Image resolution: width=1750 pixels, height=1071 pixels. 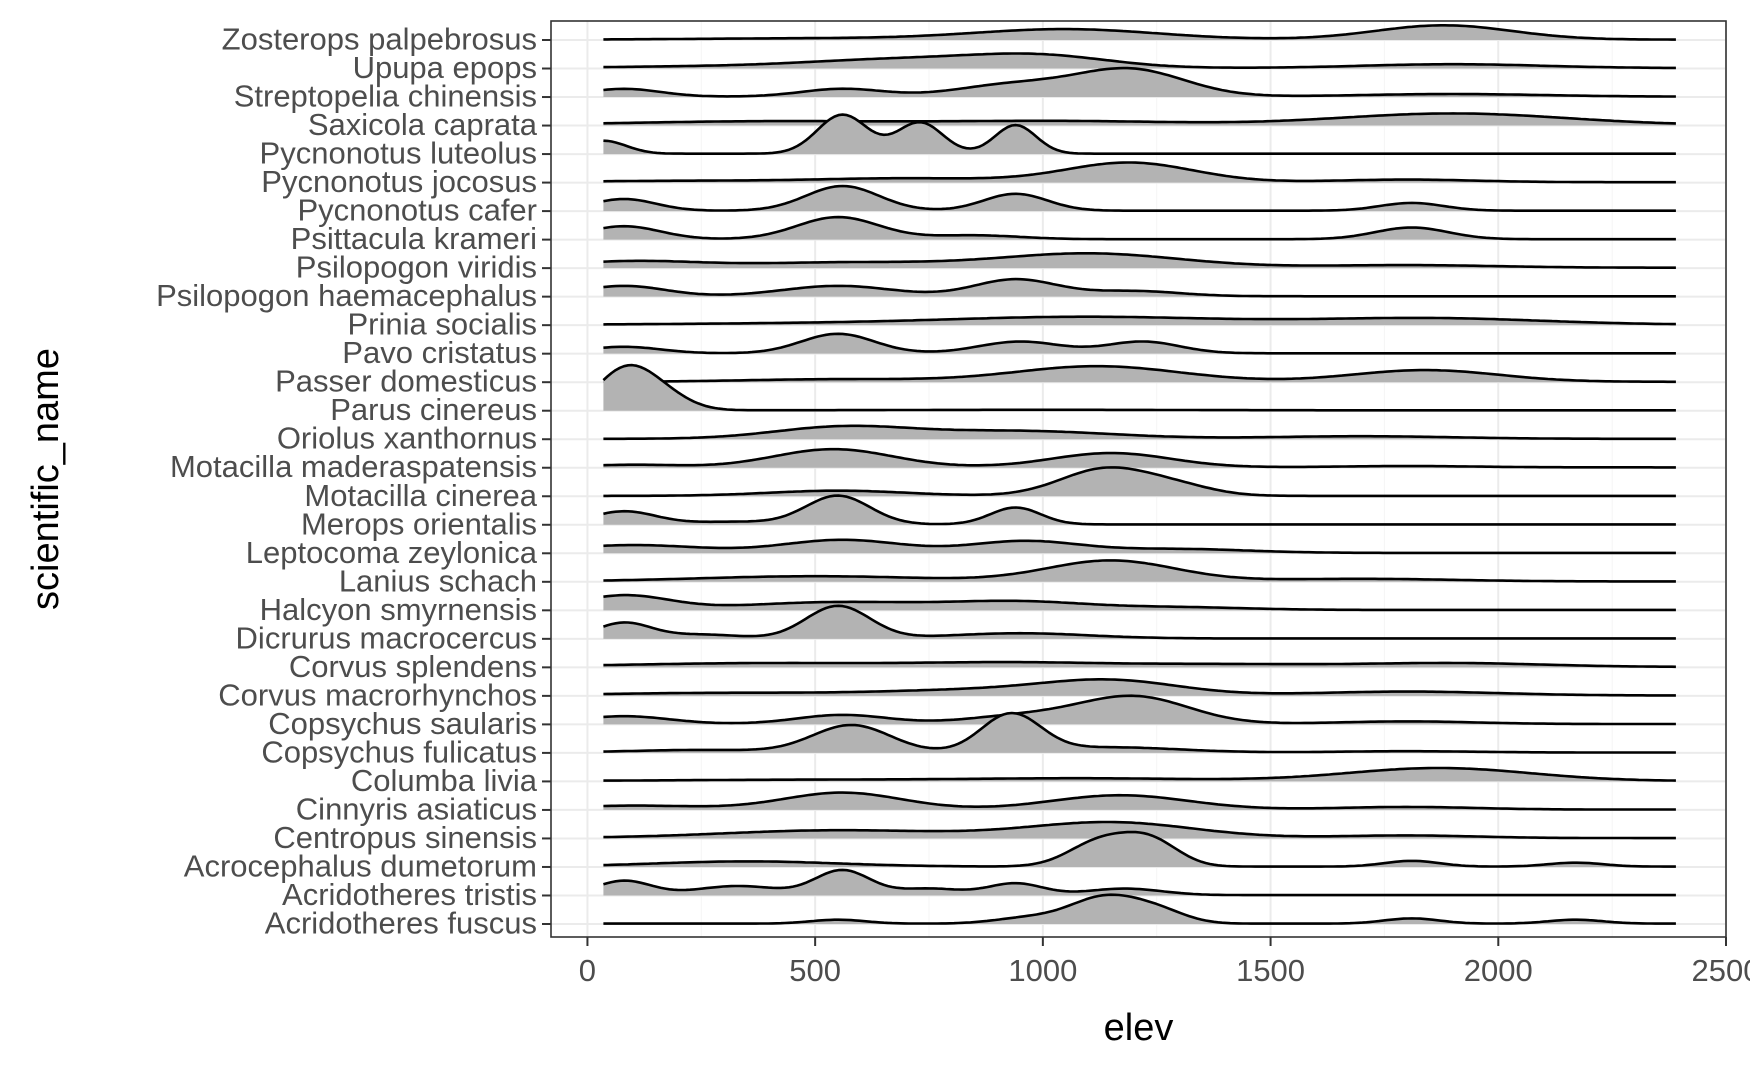 I want to click on ridge-corvus-macrorhynchos, so click(x=1139, y=687).